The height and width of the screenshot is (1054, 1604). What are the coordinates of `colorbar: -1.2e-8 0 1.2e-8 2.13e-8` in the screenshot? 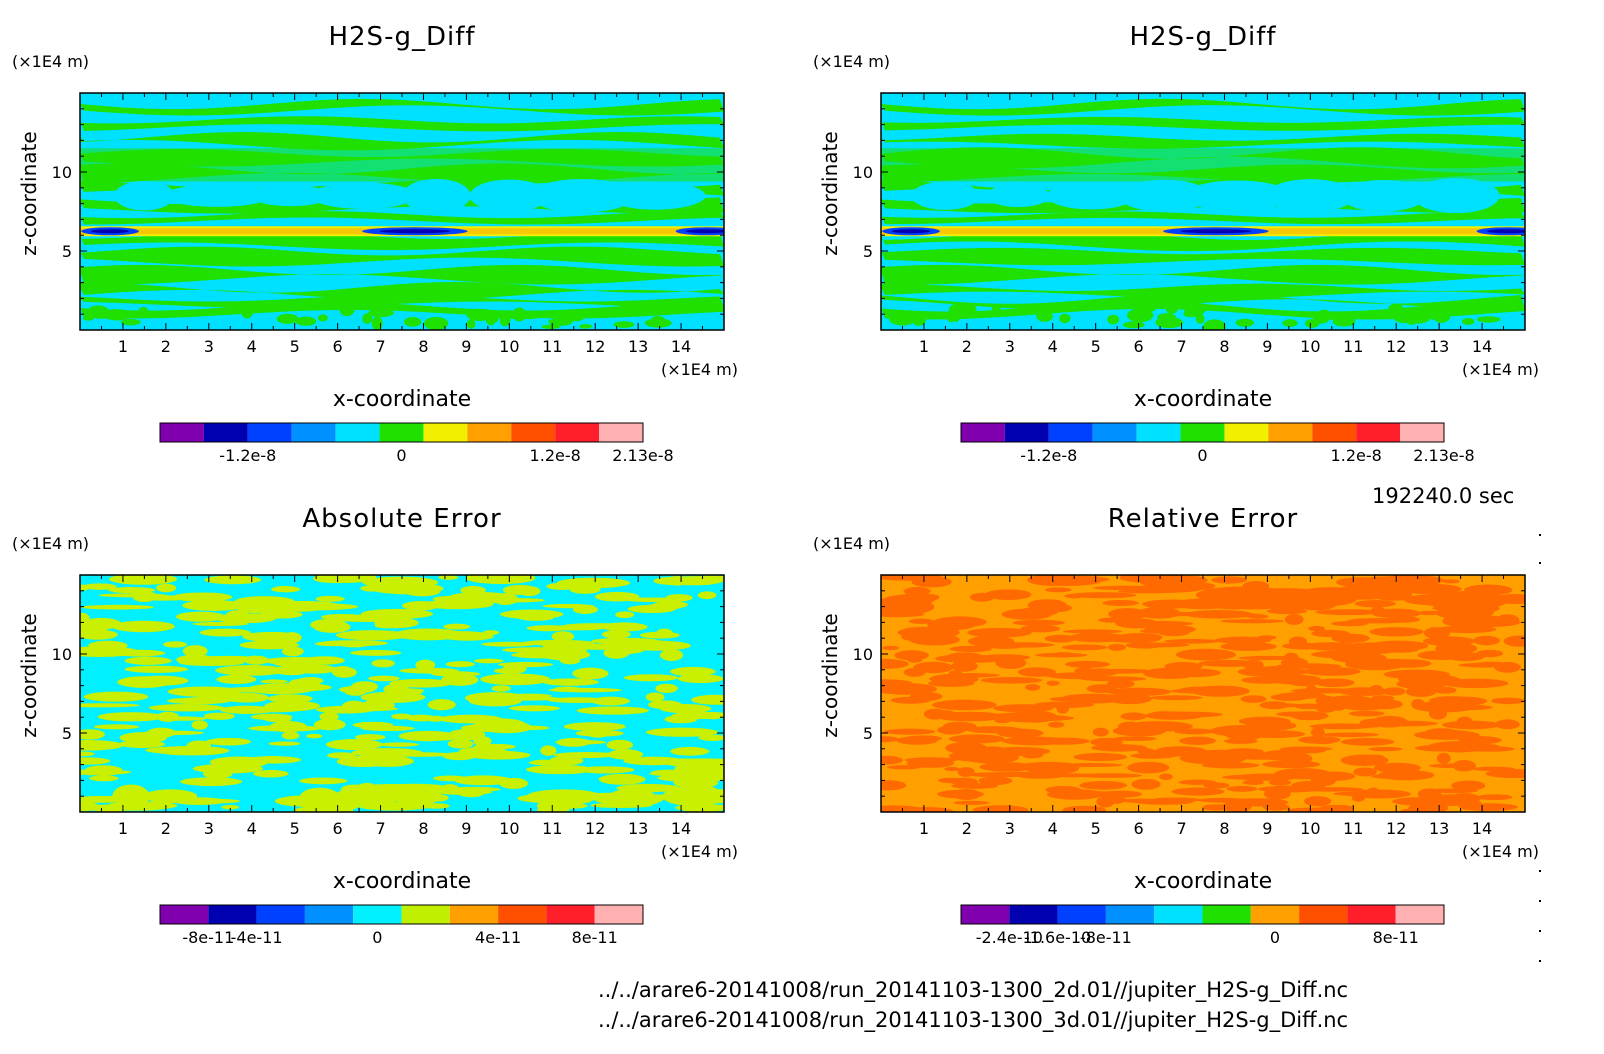 It's located at (1217, 443).